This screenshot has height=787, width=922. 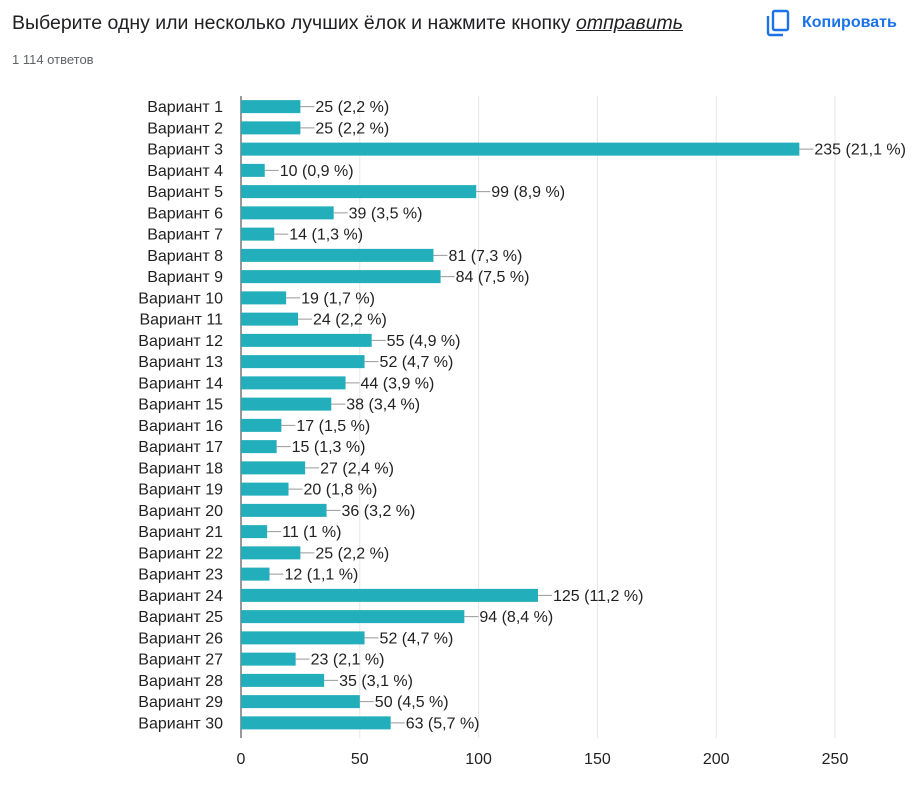 I want to click on category-label: Вариант 26, so click(x=180, y=638).